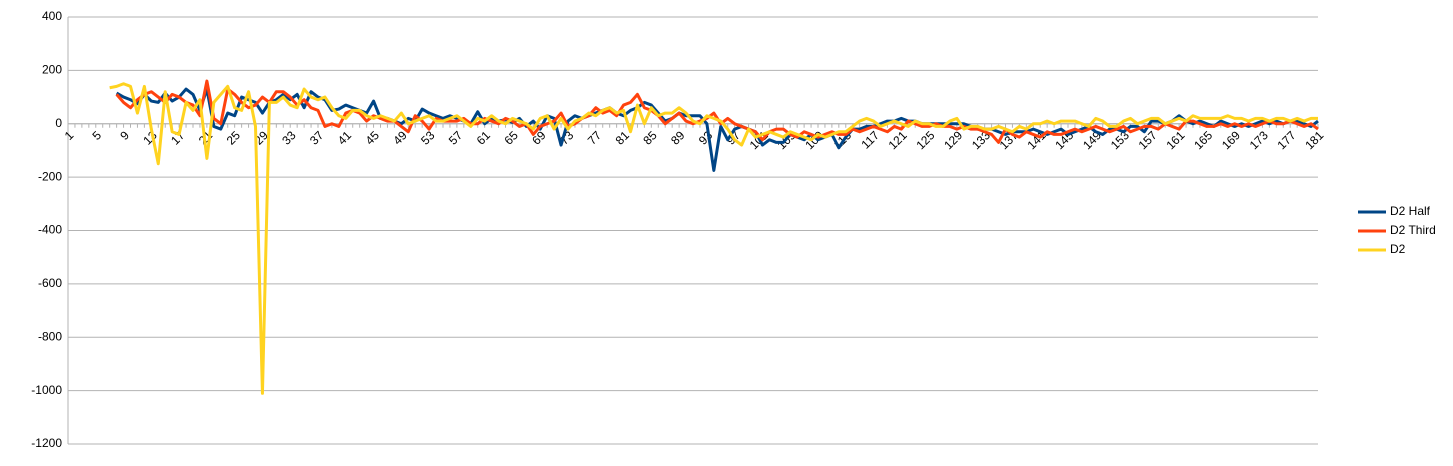 This screenshot has height=466, width=1453. I want to click on x-tick-label: 181, so click(1314, 140).